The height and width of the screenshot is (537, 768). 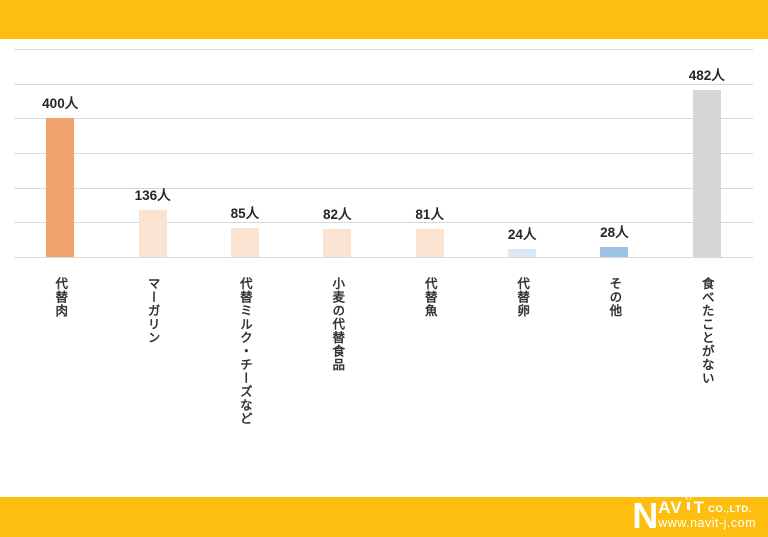 I want to click on logo-letters-av: AV, so click(x=670, y=507).